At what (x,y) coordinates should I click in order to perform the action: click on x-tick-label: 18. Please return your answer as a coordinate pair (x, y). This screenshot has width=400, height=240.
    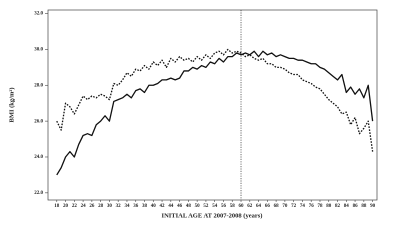
    Looking at the image, I should click on (57, 206).